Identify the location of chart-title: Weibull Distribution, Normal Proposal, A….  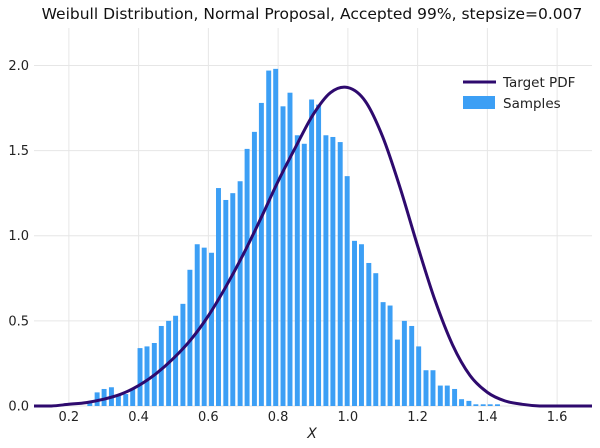
(312, 14).